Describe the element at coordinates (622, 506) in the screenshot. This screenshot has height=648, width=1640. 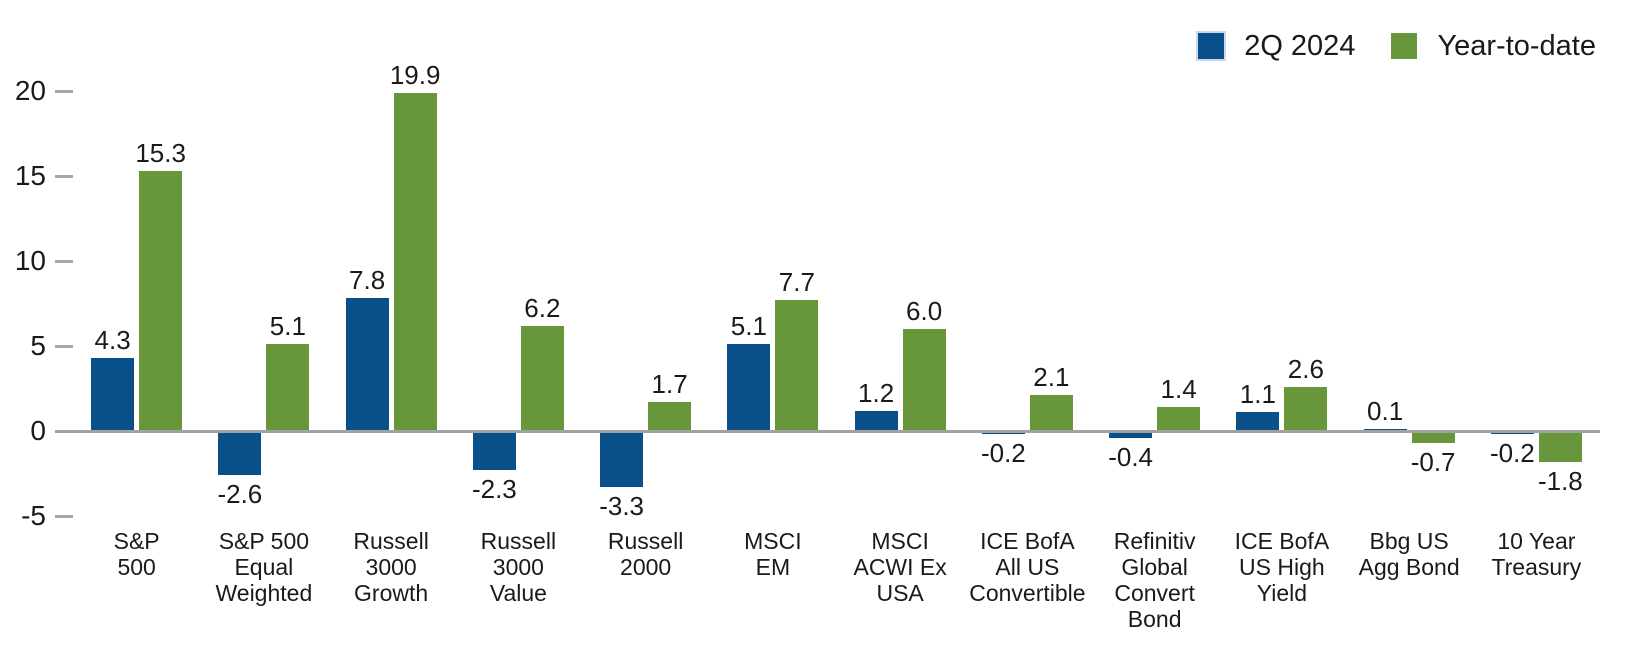
I see `bar-value-label: -3.3` at that location.